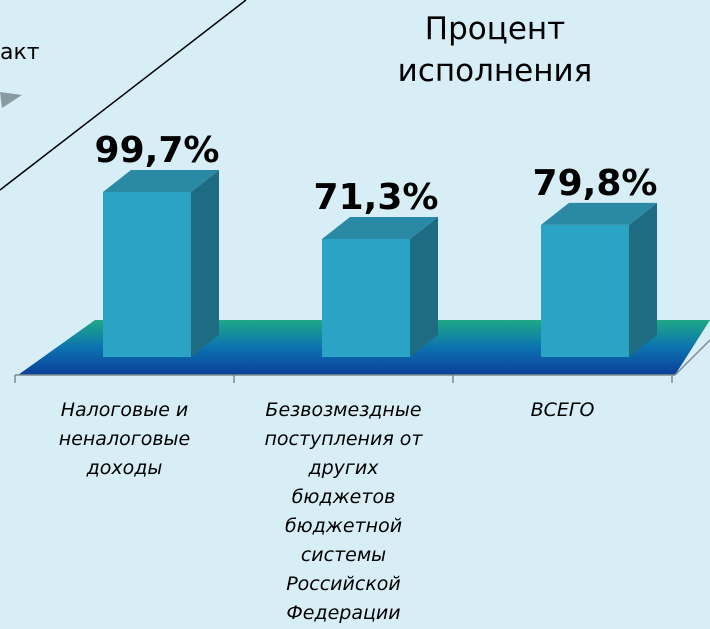  What do you see at coordinates (157, 150) in the screenshot?
I see `value-label: 99,7%` at bounding box center [157, 150].